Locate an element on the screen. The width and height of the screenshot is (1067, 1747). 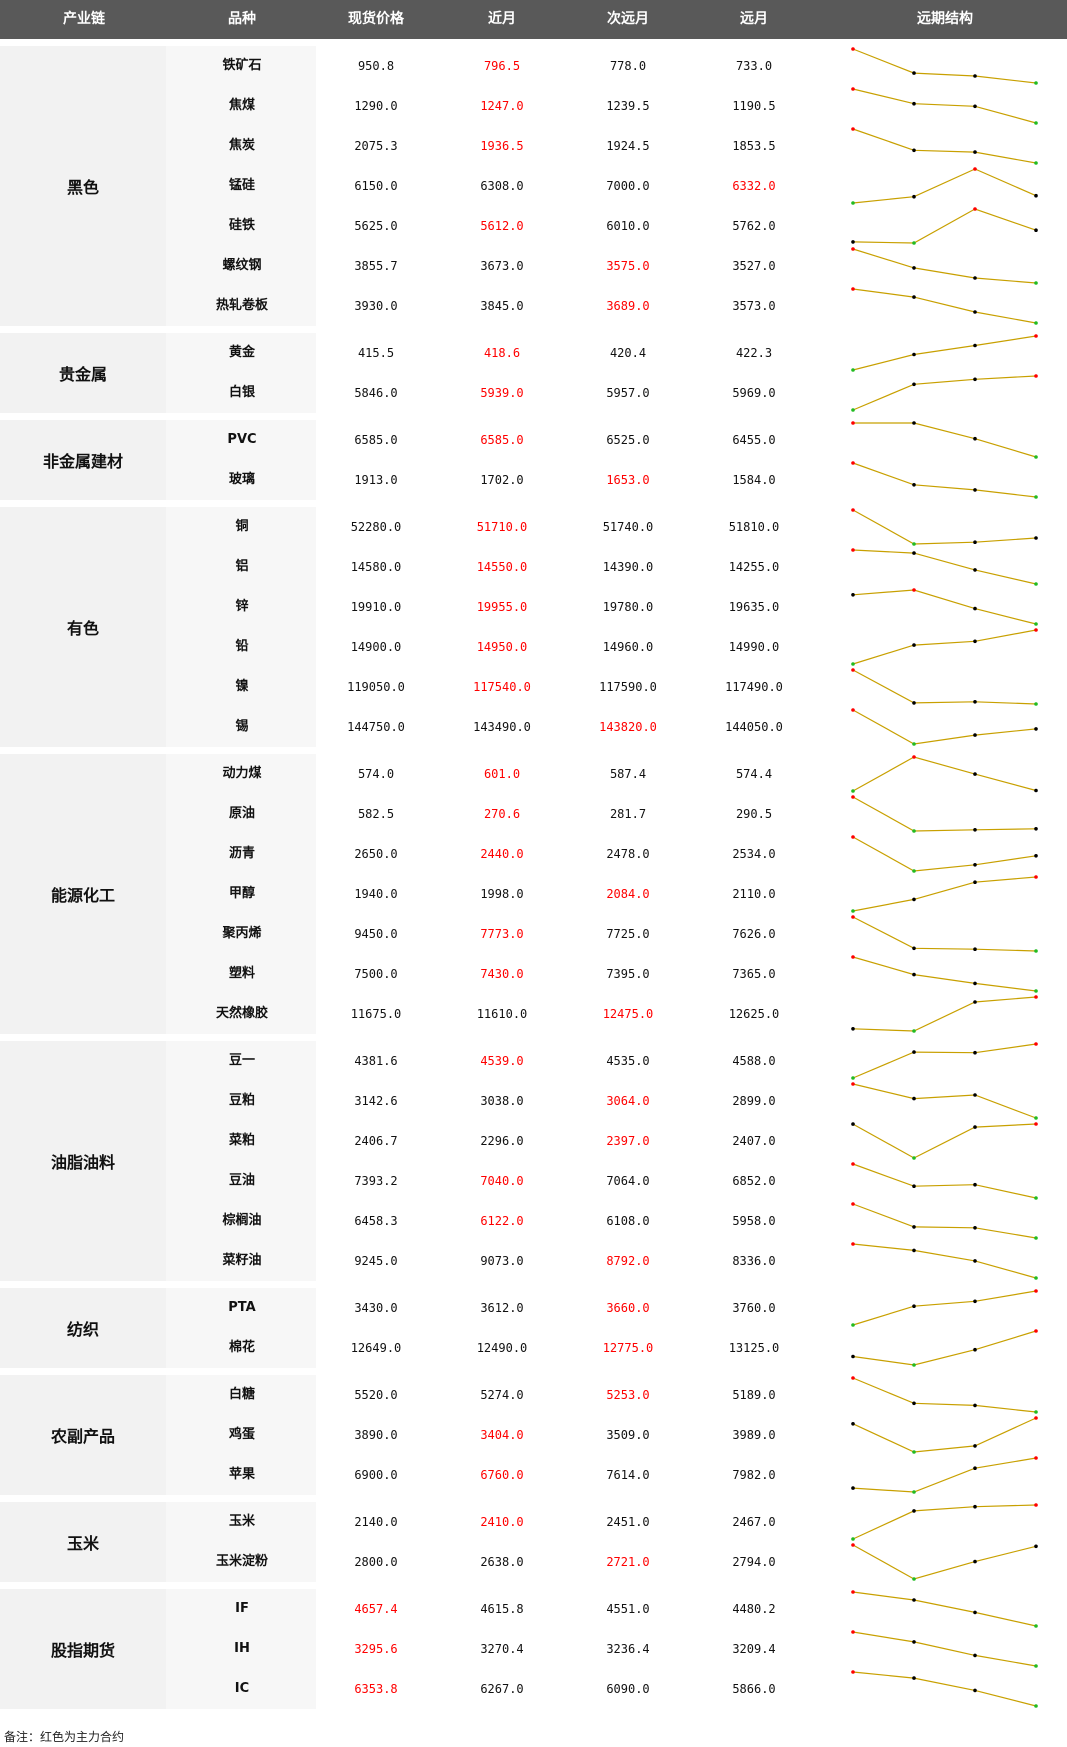
price-near: 5939.0 is located at coordinates (502, 393).